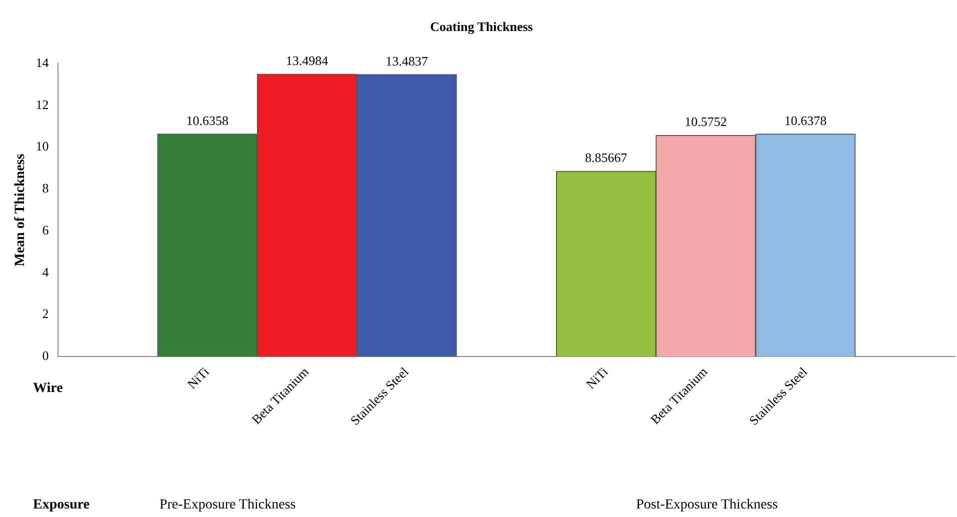  Describe the element at coordinates (805, 120) in the screenshot. I see `data-label: 10.6378` at that location.